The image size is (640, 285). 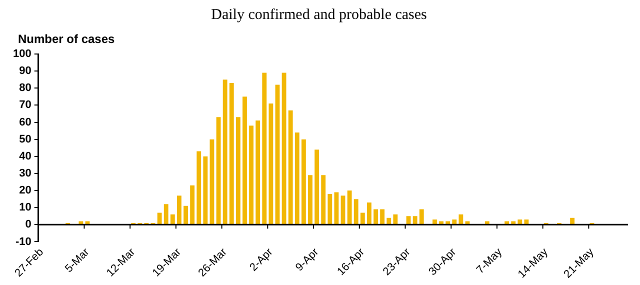 What do you see at coordinates (25, 122) in the screenshot?
I see `y-tick-label: 60` at bounding box center [25, 122].